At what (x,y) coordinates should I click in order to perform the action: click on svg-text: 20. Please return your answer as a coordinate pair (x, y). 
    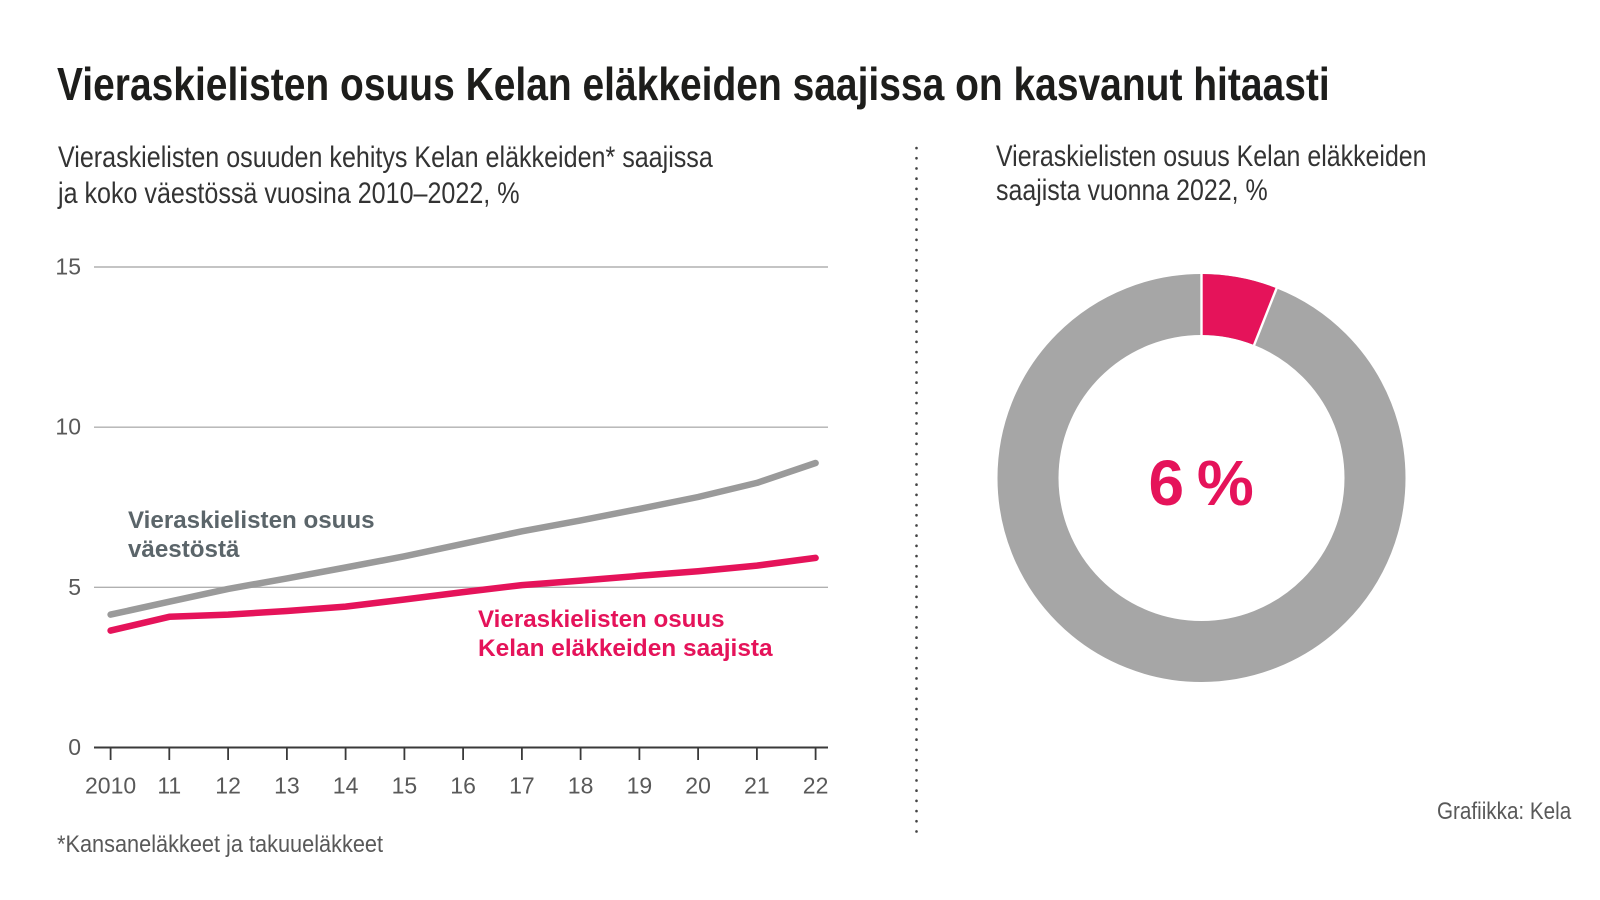
    Looking at the image, I should click on (698, 786).